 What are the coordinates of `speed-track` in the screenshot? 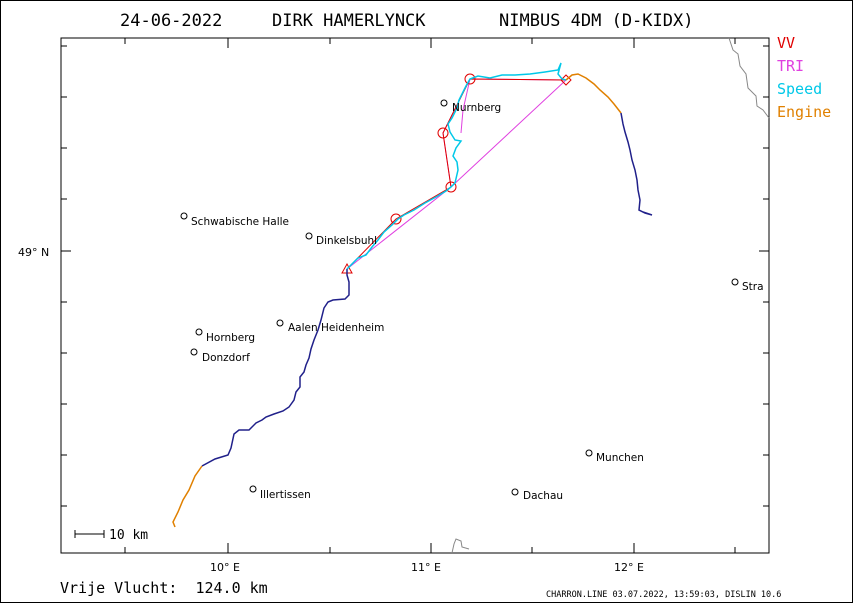 It's located at (456, 166).